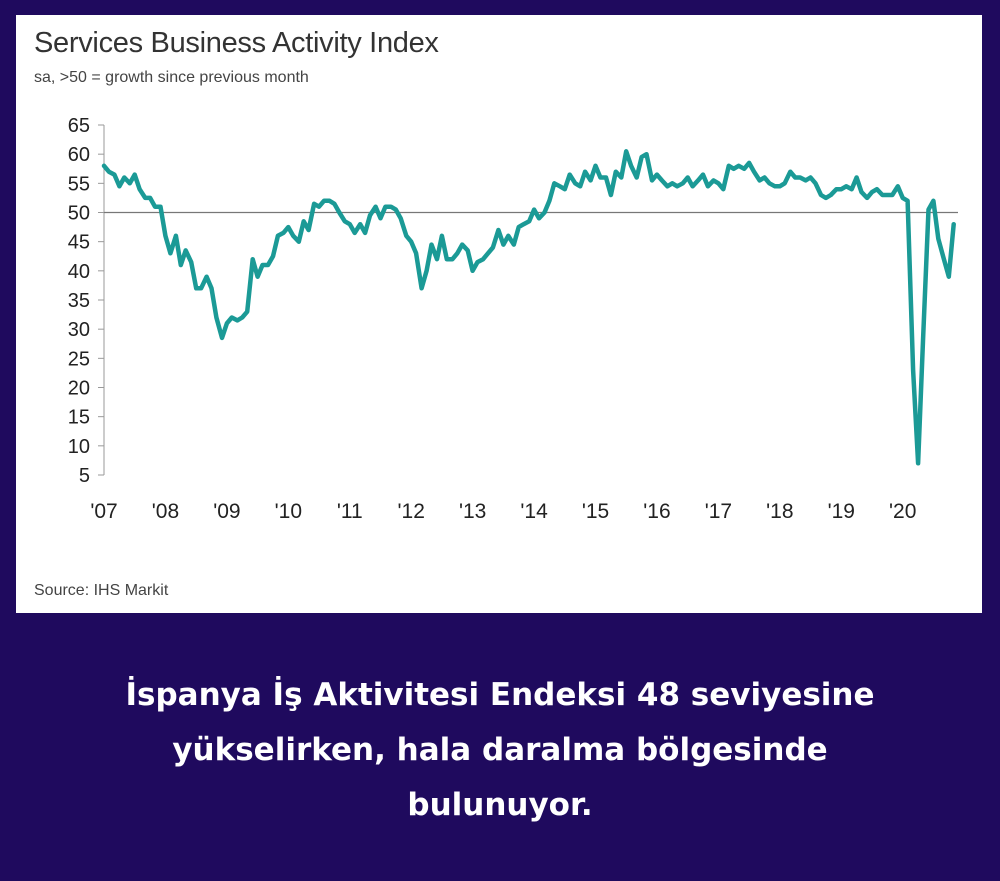 This screenshot has height=881, width=1000. What do you see at coordinates (103, 511) in the screenshot?
I see `x-tick-label: '07` at bounding box center [103, 511].